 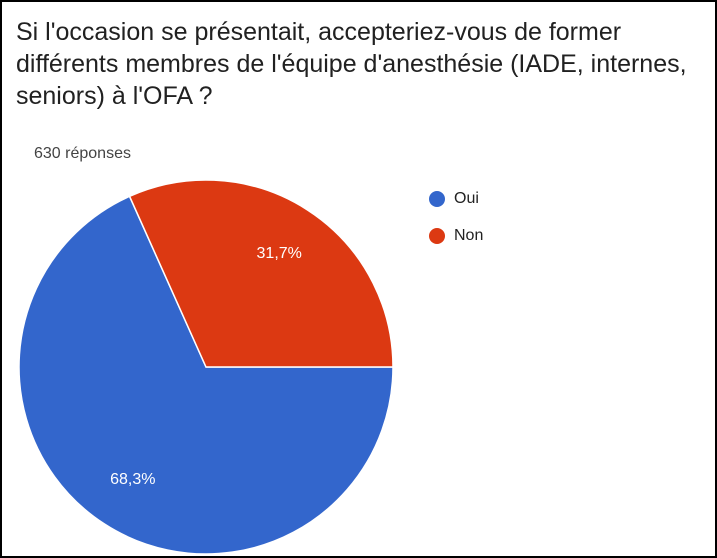 What do you see at coordinates (279, 253) in the screenshot?
I see `data-label: 31,7%` at bounding box center [279, 253].